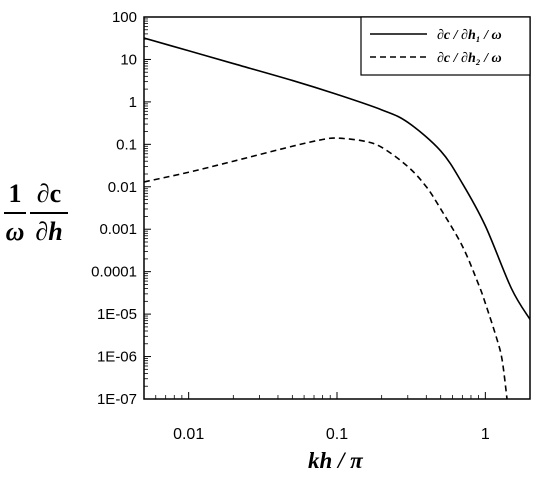 Image resolution: width=538 pixels, height=479 pixels. What do you see at coordinates (485, 434) in the screenshot?
I see `x-tick-label: 1` at bounding box center [485, 434].